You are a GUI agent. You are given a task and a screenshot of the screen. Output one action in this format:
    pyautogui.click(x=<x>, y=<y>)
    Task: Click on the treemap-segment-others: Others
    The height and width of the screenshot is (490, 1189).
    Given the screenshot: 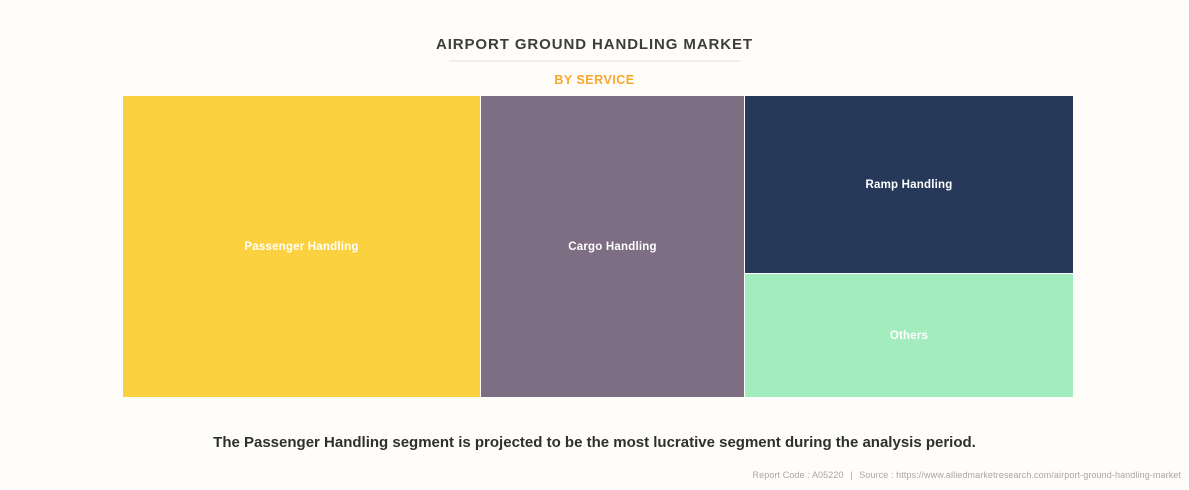 What is the action you would take?
    pyautogui.click(x=909, y=335)
    